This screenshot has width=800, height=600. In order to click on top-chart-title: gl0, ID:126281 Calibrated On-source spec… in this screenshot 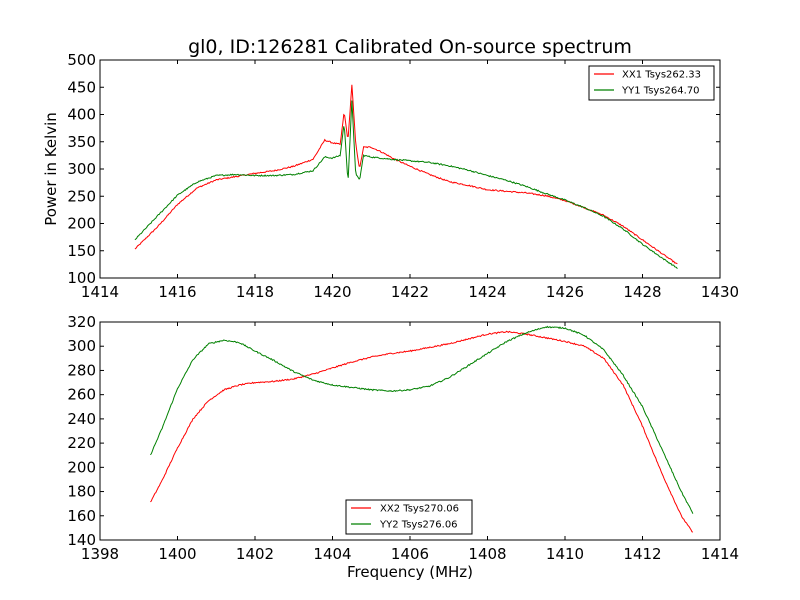, I will do `click(410, 47)`.